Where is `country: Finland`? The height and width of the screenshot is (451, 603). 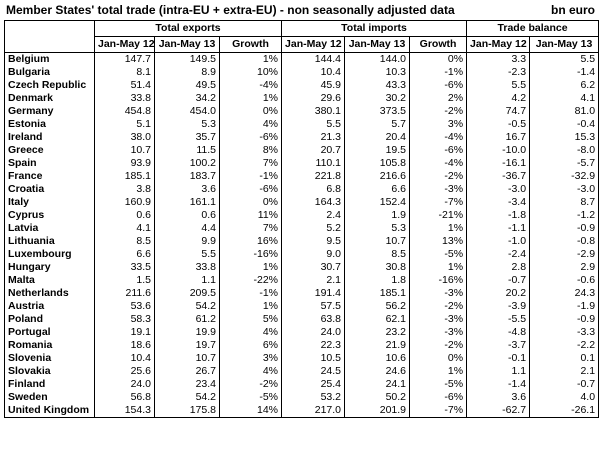
country: Finland is located at coordinates (49, 384).